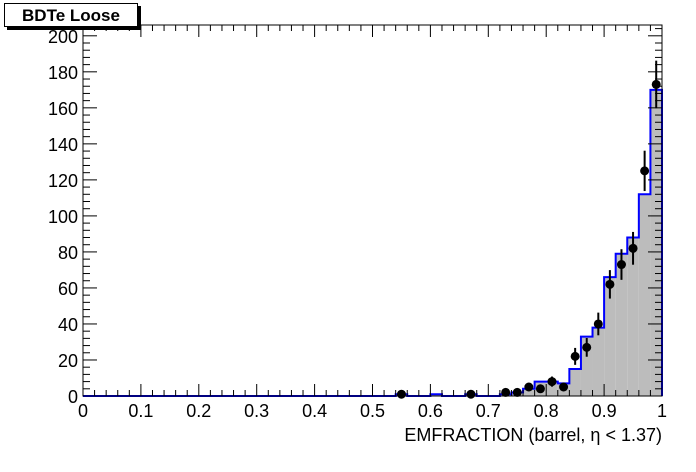  Describe the element at coordinates (63, 181) in the screenshot. I see `y-tick-label: 120` at that location.